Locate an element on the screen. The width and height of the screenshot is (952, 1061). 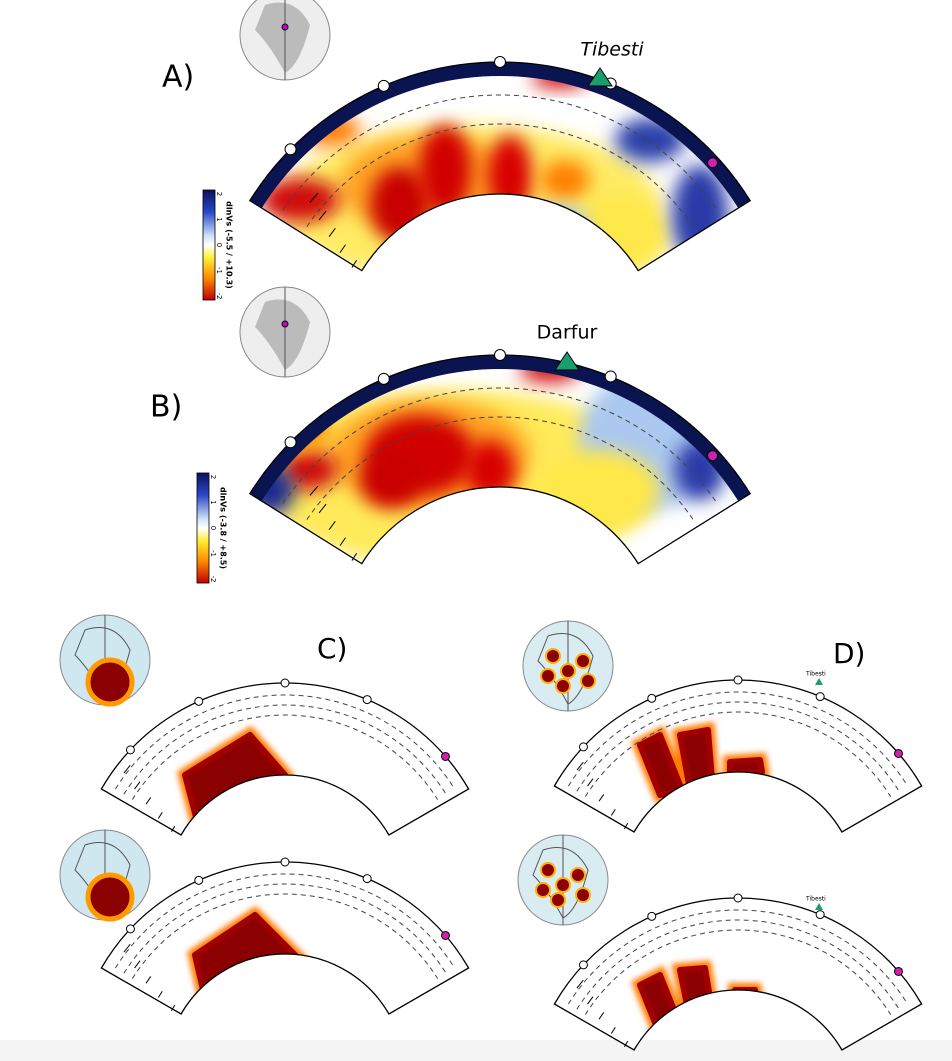
panel-label: A) is located at coordinates (178, 77).